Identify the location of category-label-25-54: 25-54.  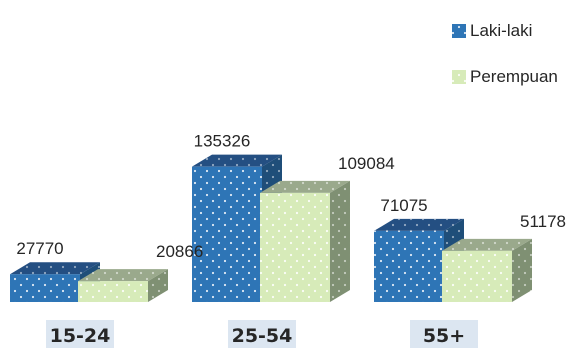
(262, 334).